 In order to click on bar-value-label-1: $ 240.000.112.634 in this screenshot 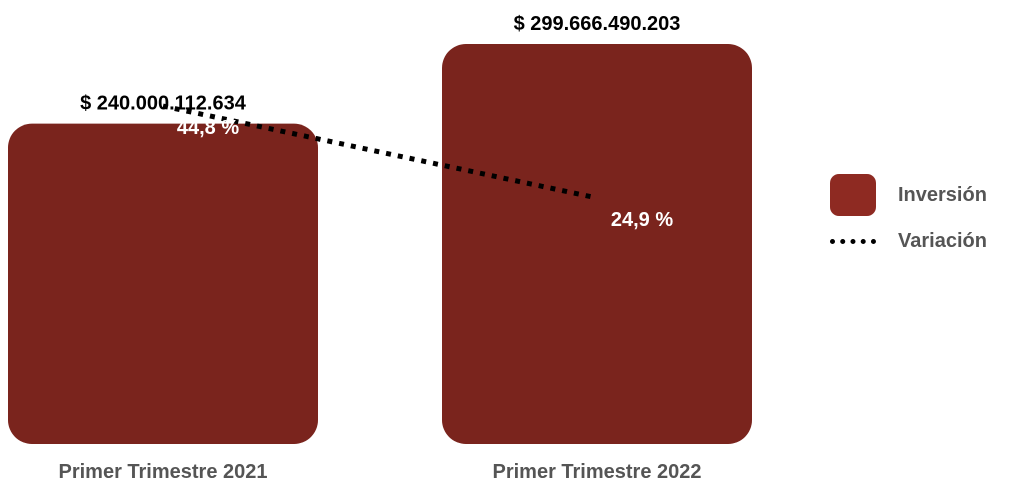, I will do `click(163, 104)`.